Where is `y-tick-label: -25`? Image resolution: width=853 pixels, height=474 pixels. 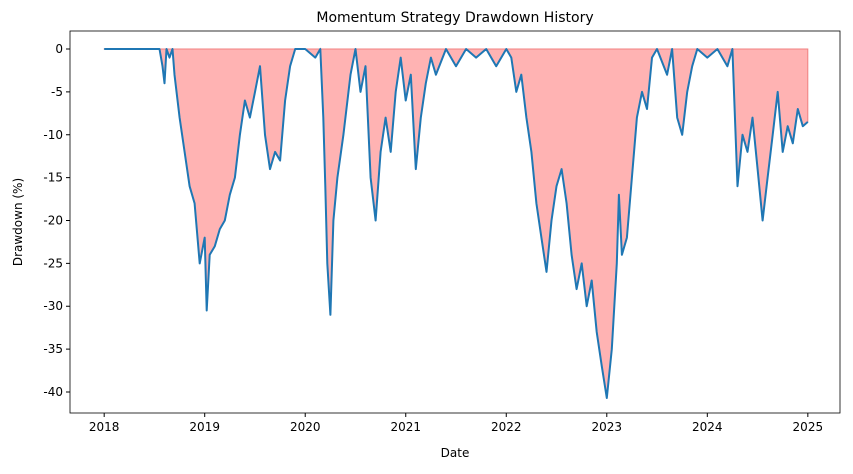 y-tick-label: -25 is located at coordinates (53, 263).